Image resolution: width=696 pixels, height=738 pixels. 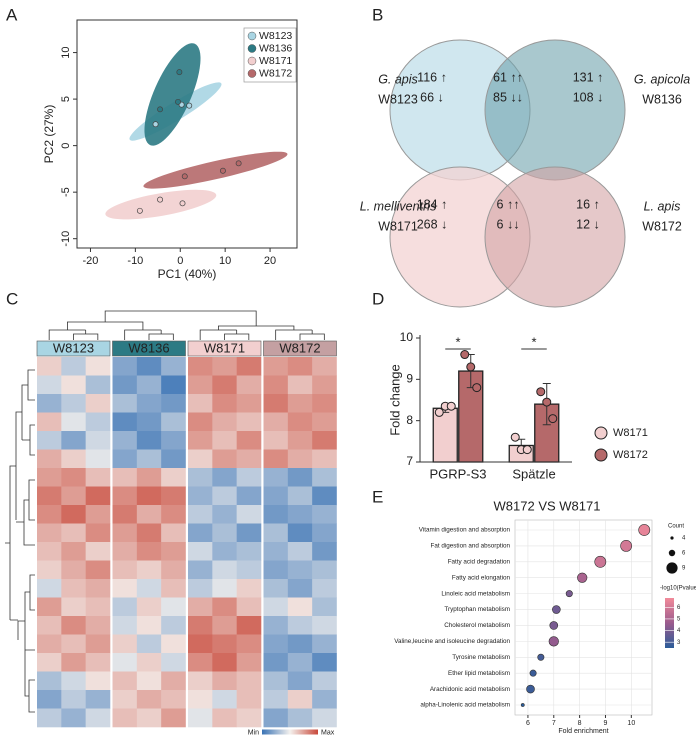 I want to click on group-header, so click(x=73, y=348).